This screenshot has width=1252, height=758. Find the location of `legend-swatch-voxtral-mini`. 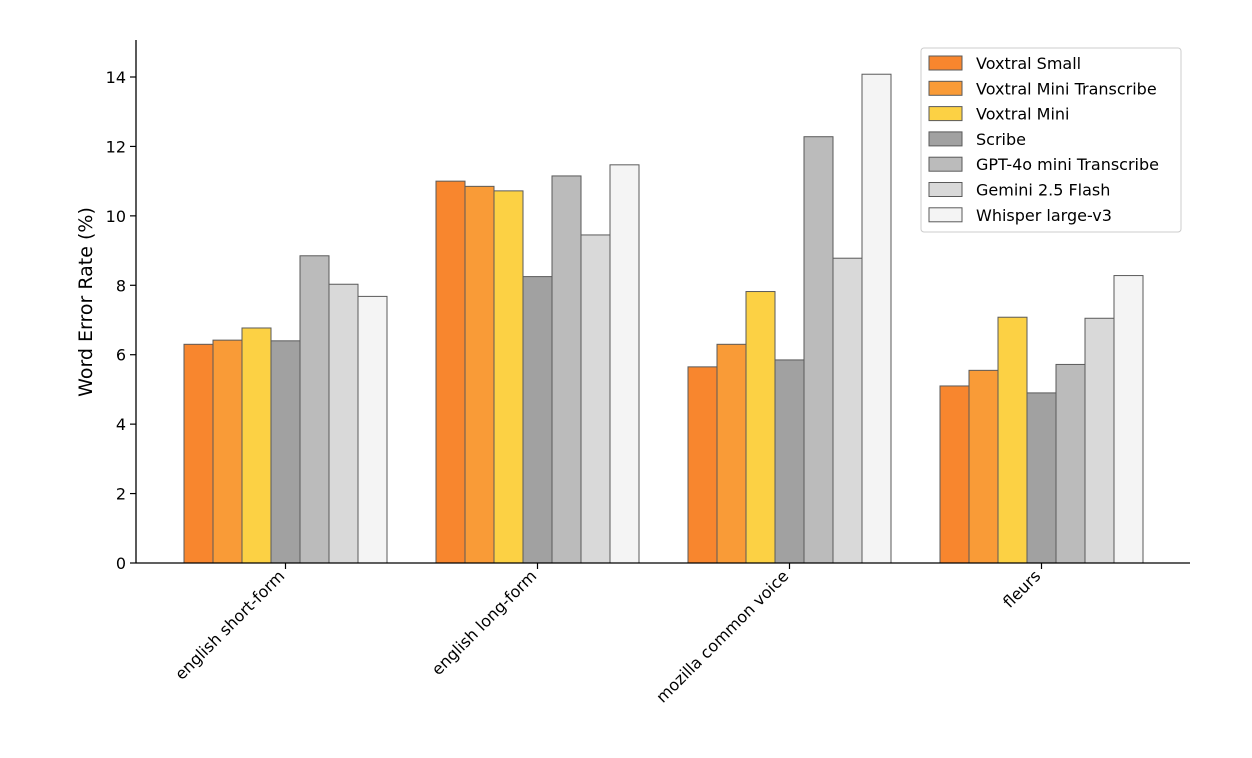

legend-swatch-voxtral-mini is located at coordinates (945, 114).